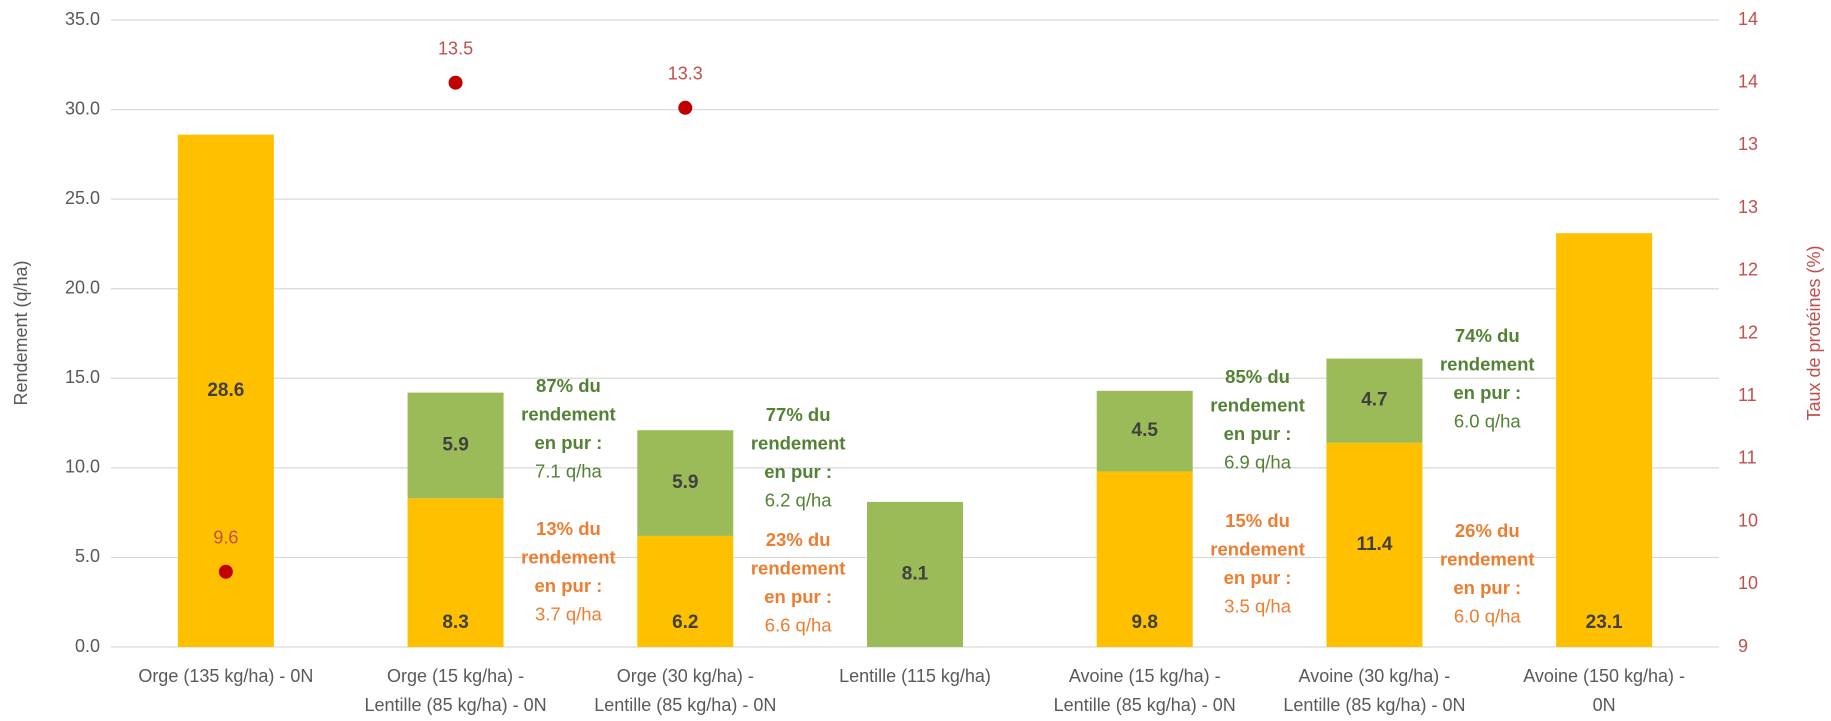  I want to click on annotation-line: 26% du, so click(1487, 530).